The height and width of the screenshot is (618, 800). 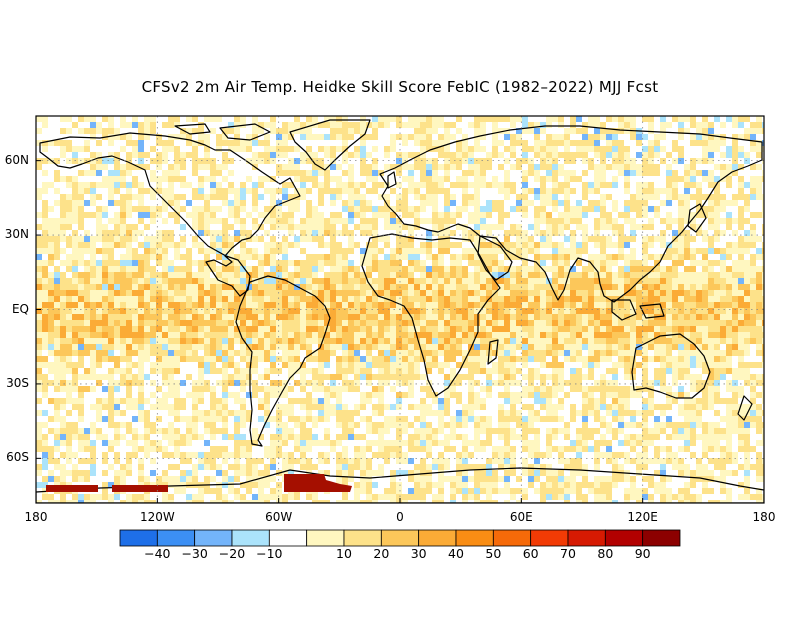 I want to click on antarctic-high-skill, so click(x=199, y=483).